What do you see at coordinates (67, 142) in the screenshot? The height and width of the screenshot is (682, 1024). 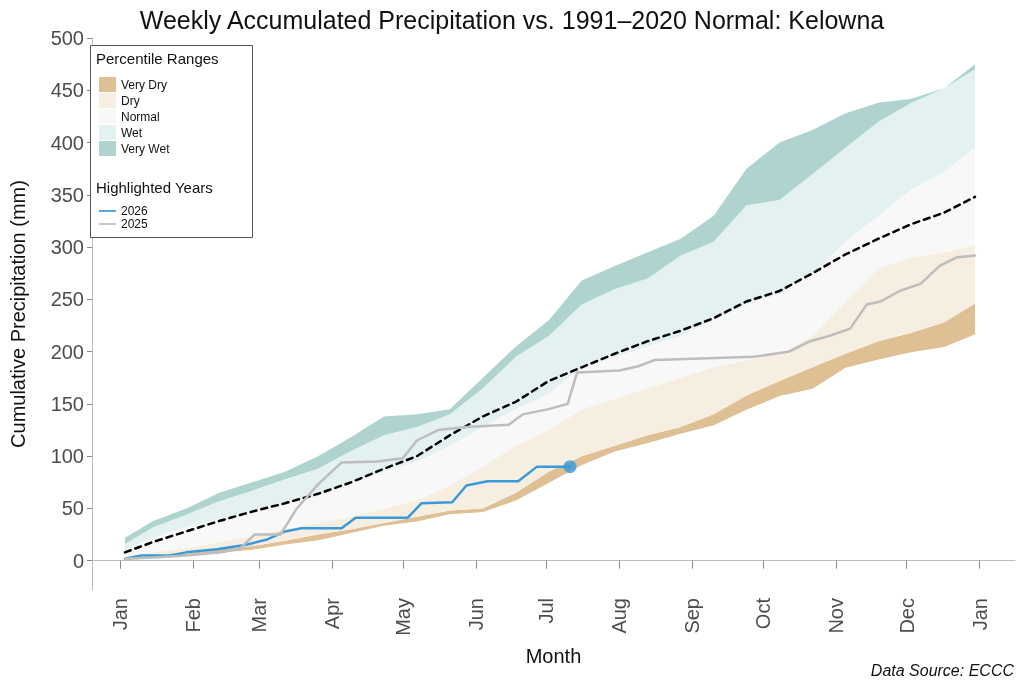 I see `y-tick-label: 400` at bounding box center [67, 142].